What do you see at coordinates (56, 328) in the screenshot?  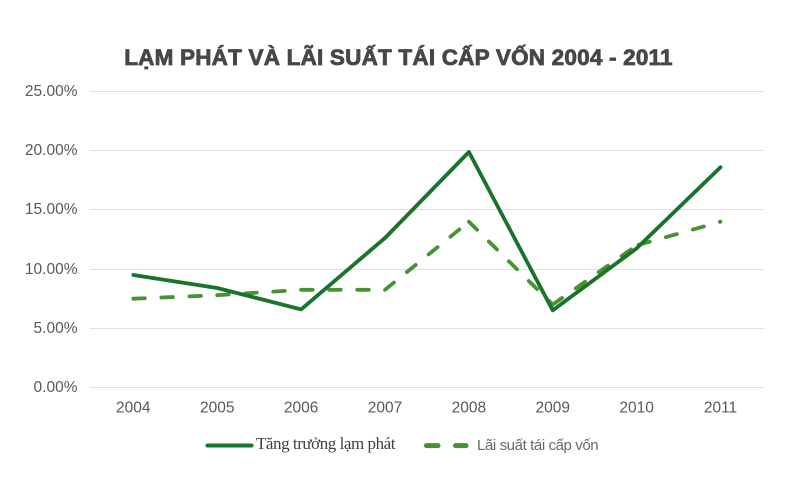 I see `svg-text: 5.00%` at bounding box center [56, 328].